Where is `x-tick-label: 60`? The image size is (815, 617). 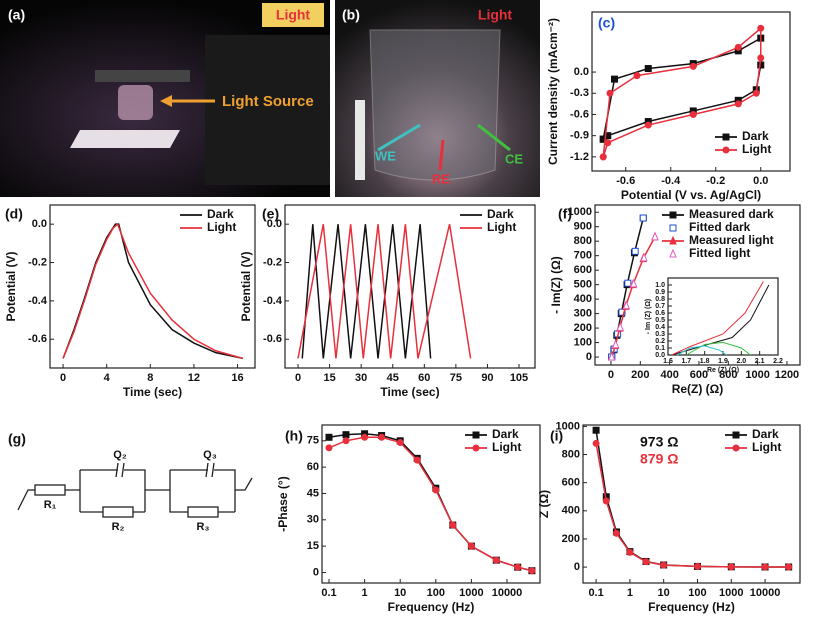 x-tick-label: 60 is located at coordinates (424, 378).